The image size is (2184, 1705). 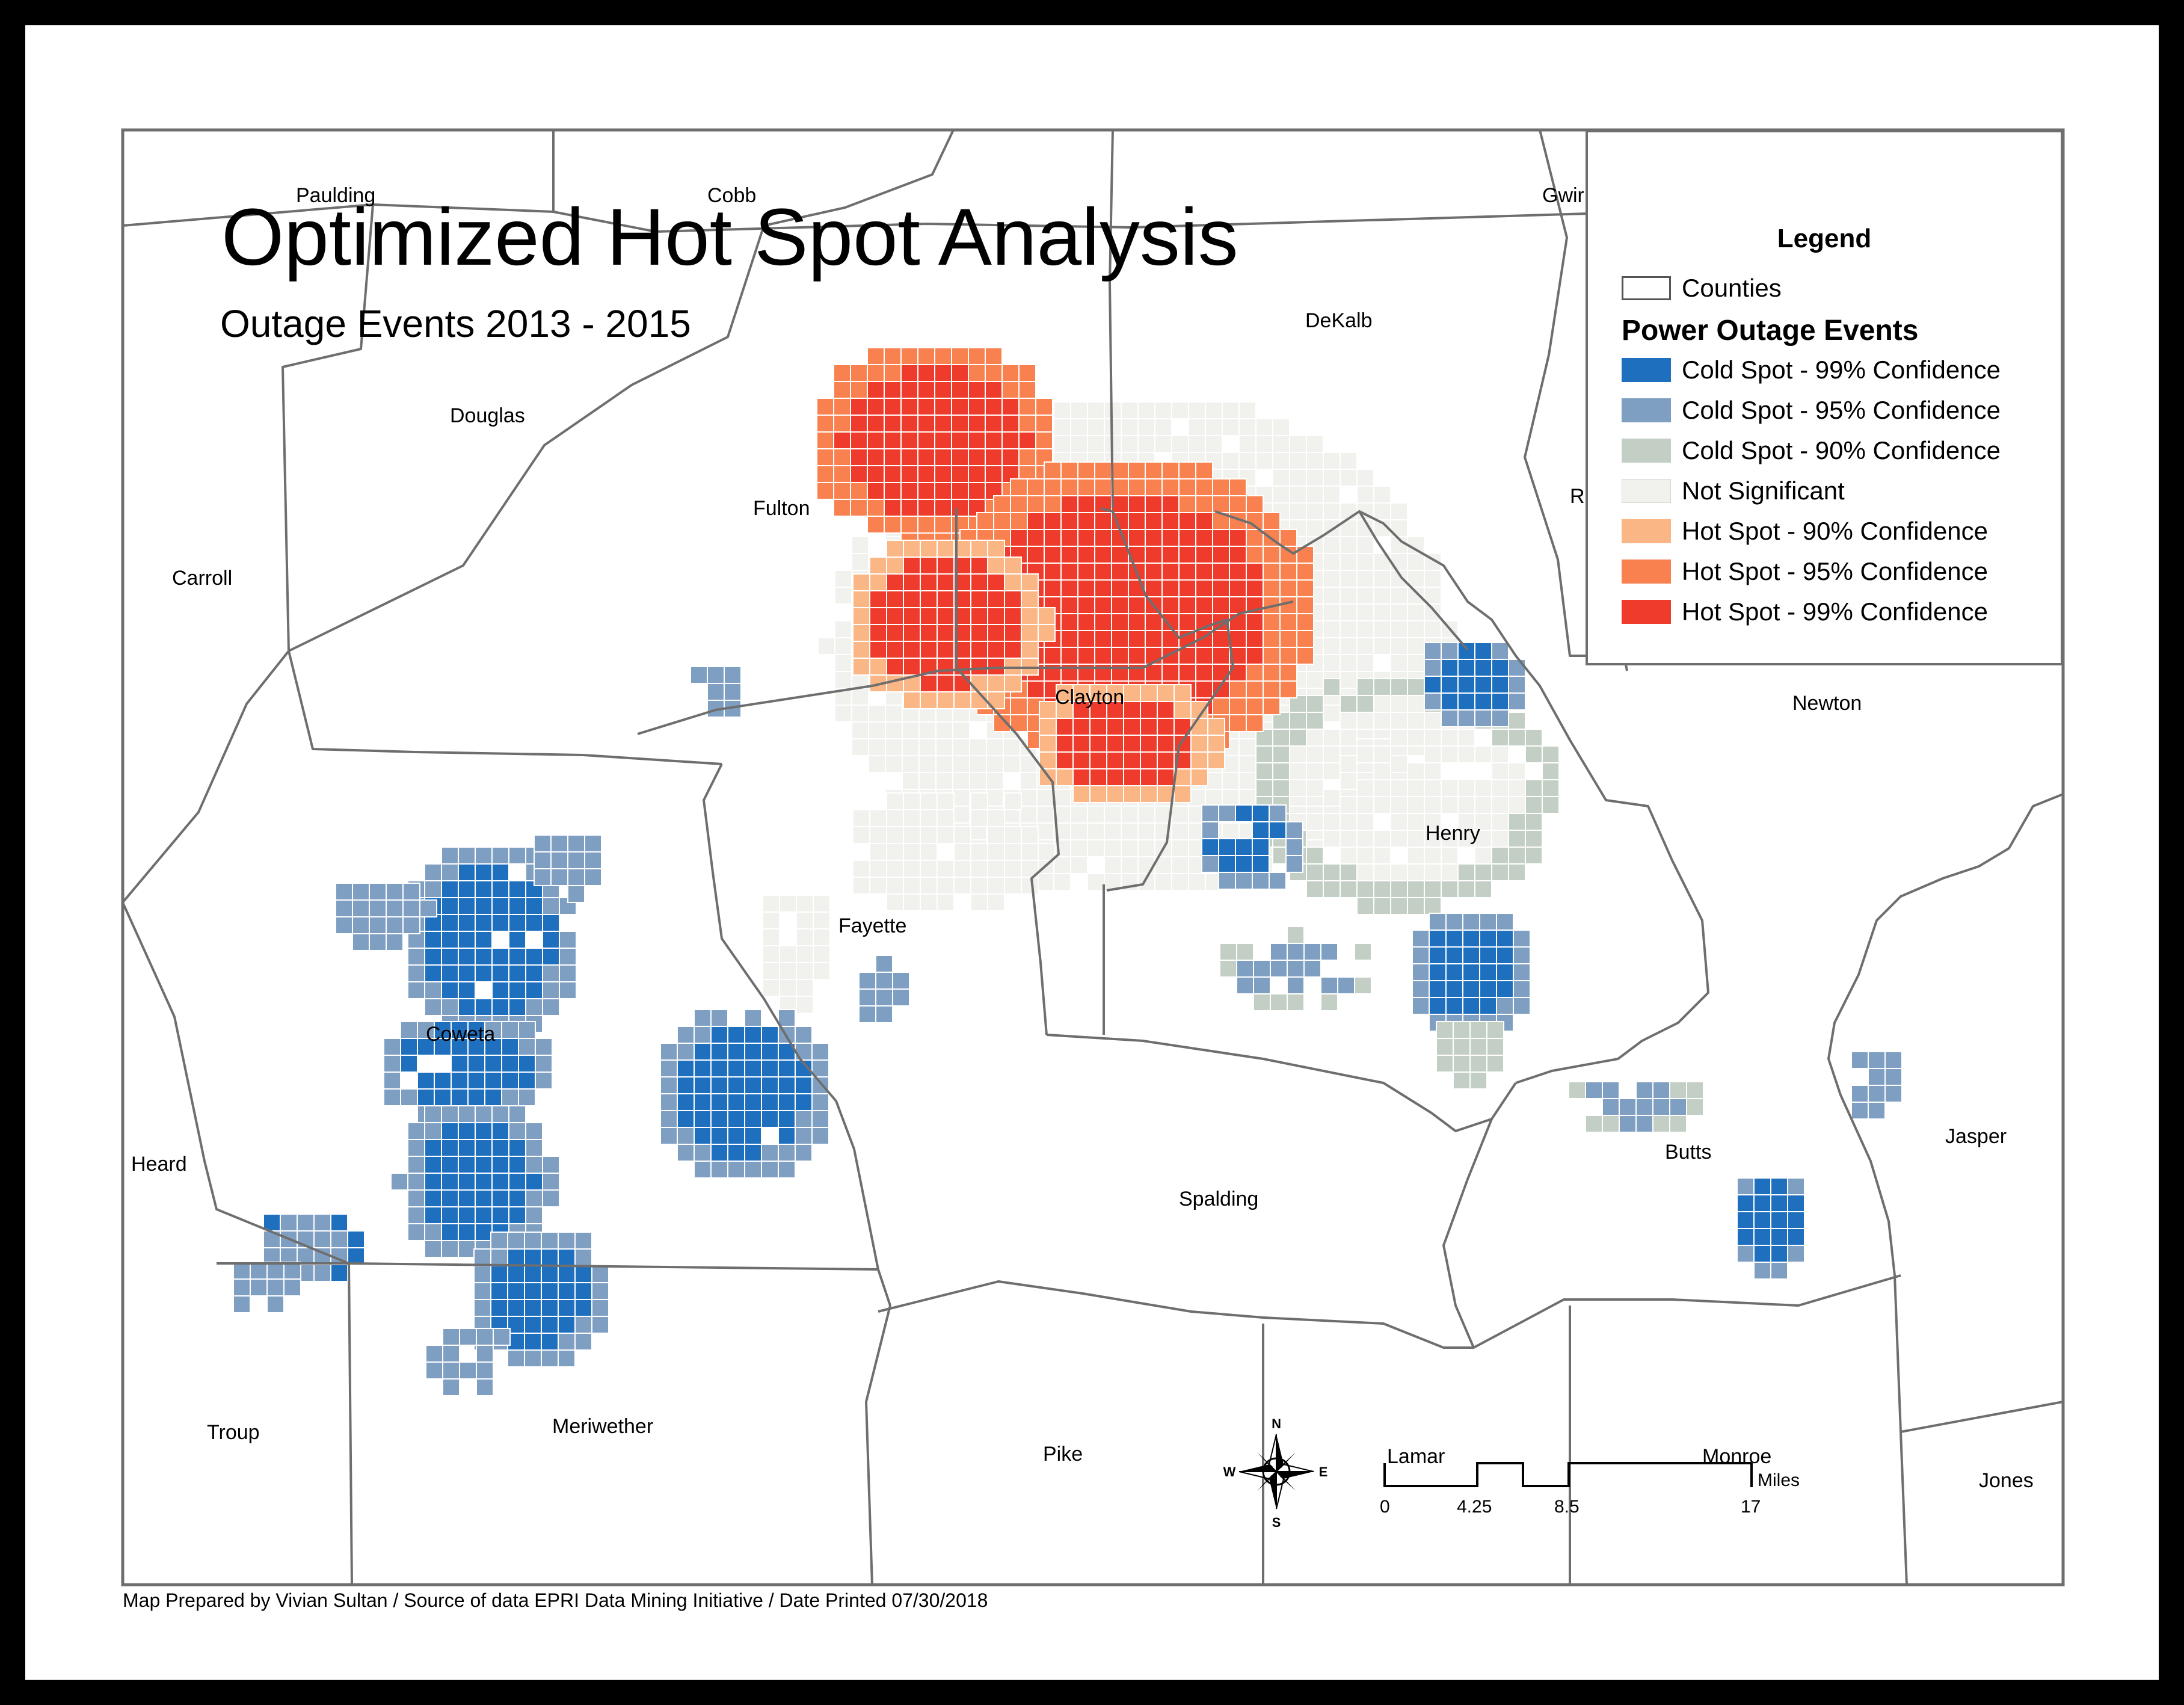 What do you see at coordinates (1007, 771) in the screenshot?
I see `county-boundary` at bounding box center [1007, 771].